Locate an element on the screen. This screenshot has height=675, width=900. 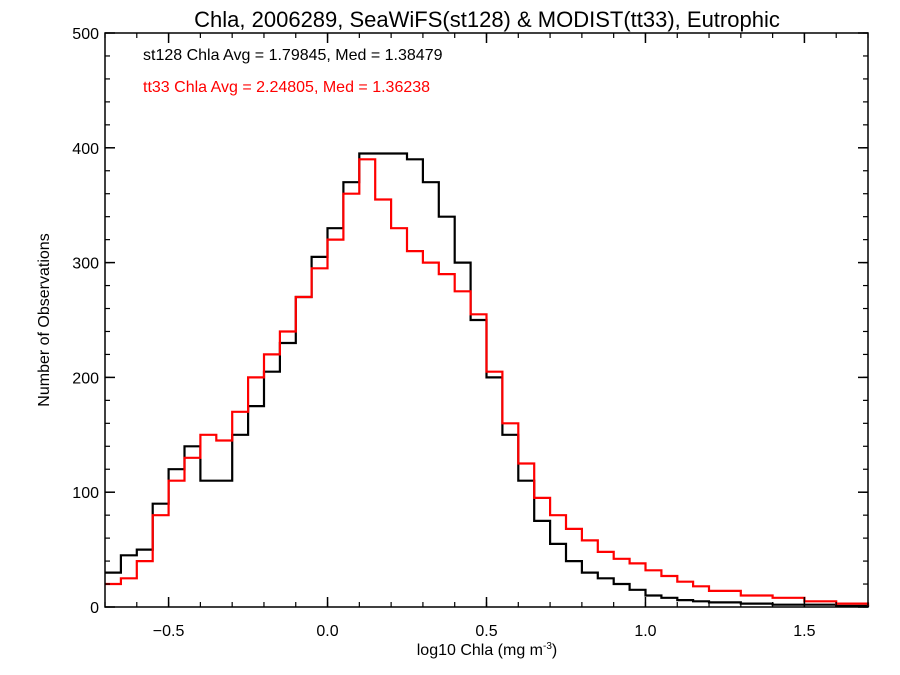
x-tick-label: 0.5 is located at coordinates (486, 631).